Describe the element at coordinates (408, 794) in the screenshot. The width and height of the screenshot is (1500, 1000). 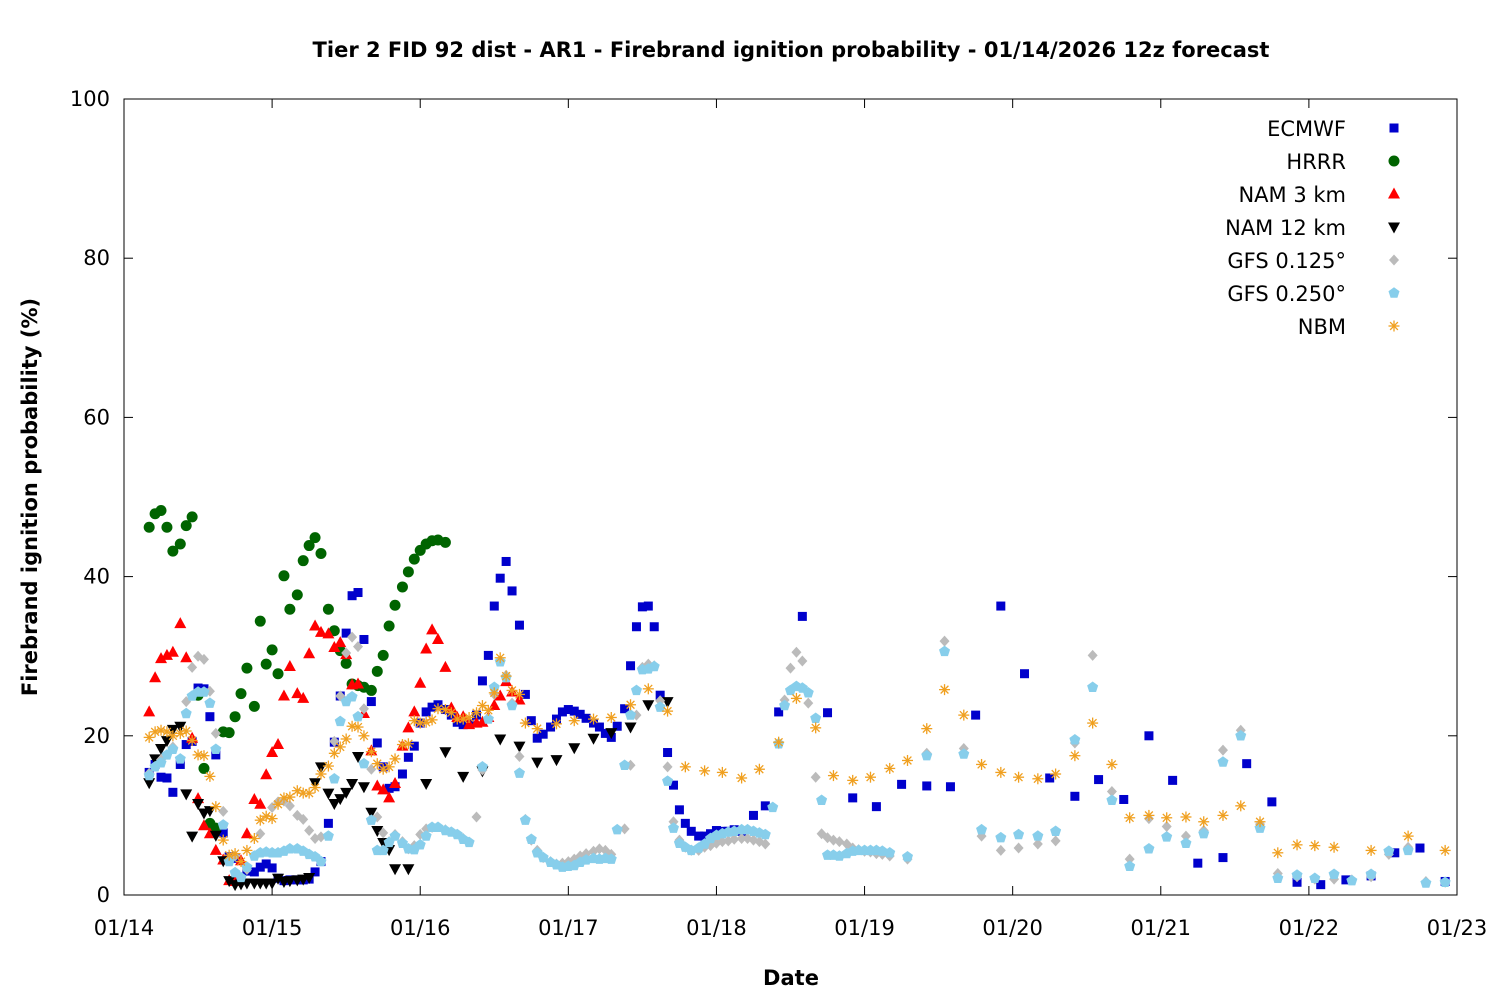
I see `series-nam-12-km` at that location.